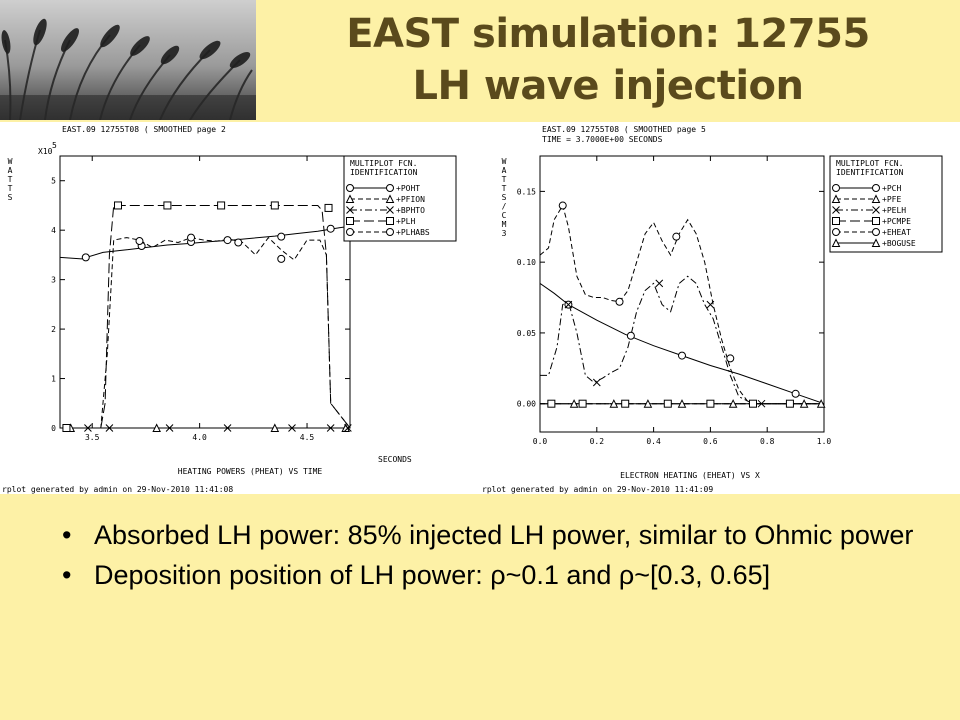 This screenshot has width=960, height=720. What do you see at coordinates (870, 172) in the screenshot?
I see `legend-title: IDENTIFICATION` at bounding box center [870, 172].